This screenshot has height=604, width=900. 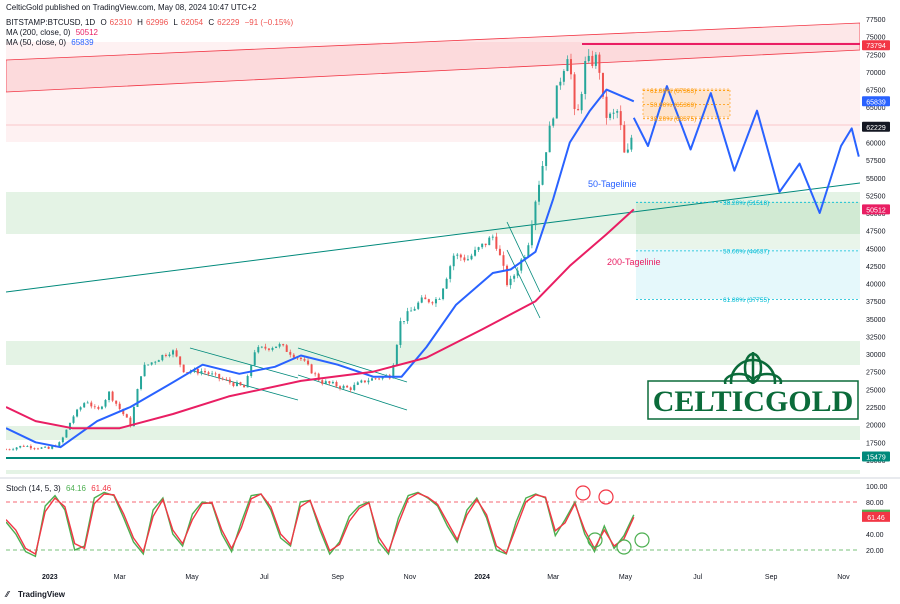 I want to click on price-tag-bg, so click(x=876, y=456).